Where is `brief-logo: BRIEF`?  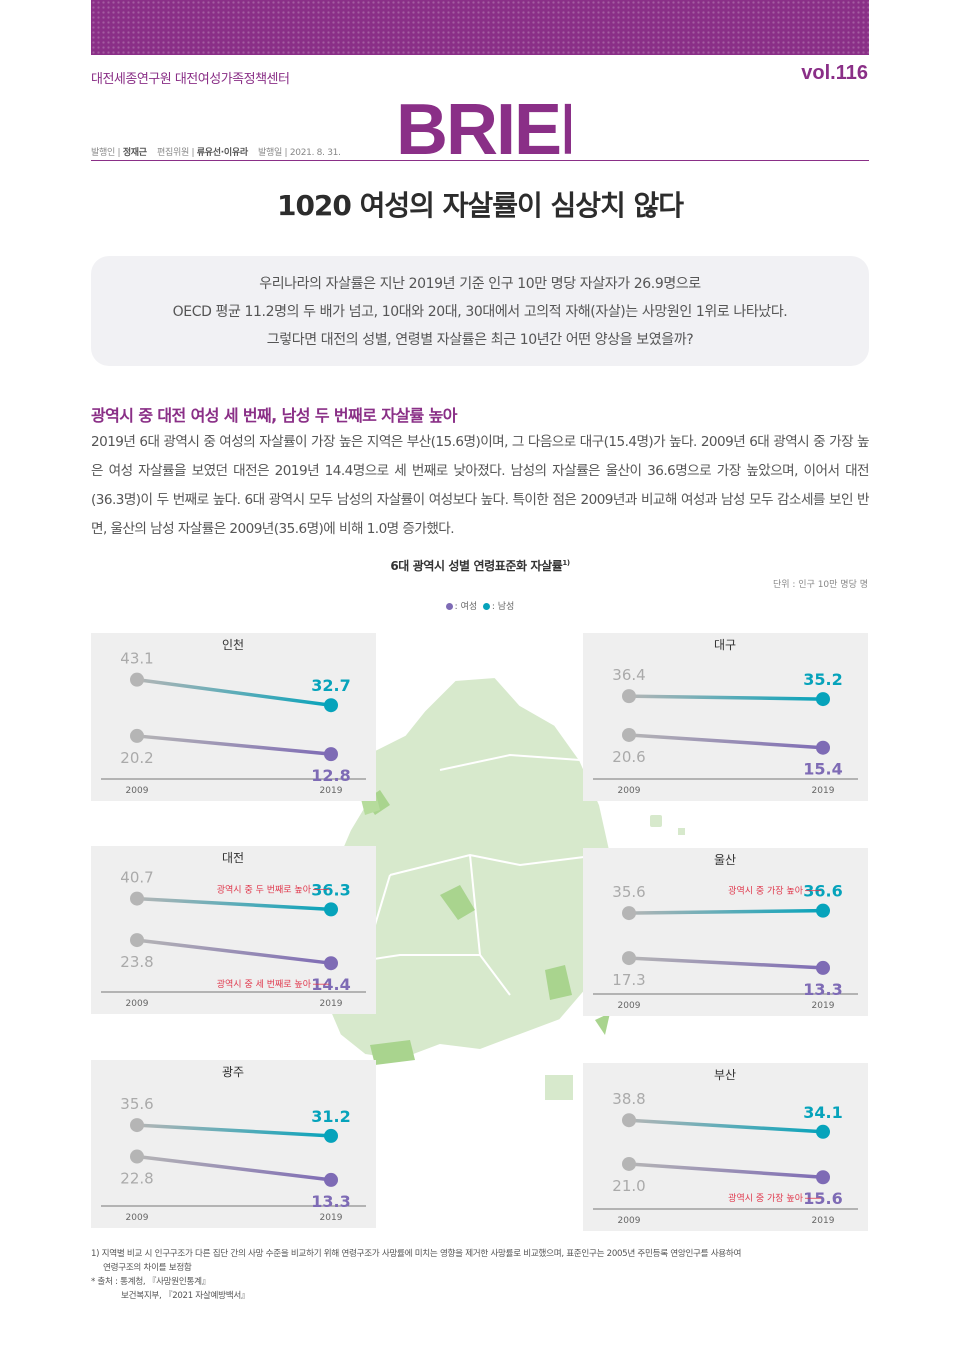 brief-logo: BRIEF is located at coordinates (483, 123).